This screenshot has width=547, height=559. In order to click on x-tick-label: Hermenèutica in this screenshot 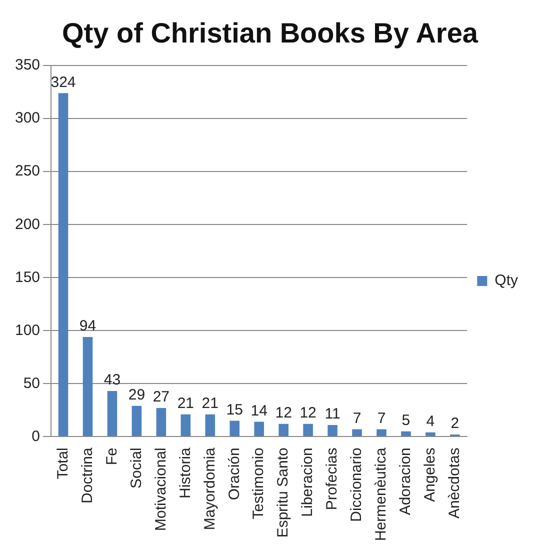, I will do `click(381, 494)`.